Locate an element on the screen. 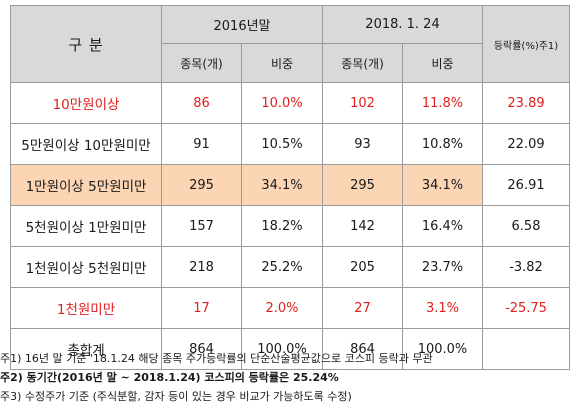 Image resolution: width=580 pixels, height=406 pixels. row-category: 5천원이상 1만원미만 is located at coordinates (86, 226).